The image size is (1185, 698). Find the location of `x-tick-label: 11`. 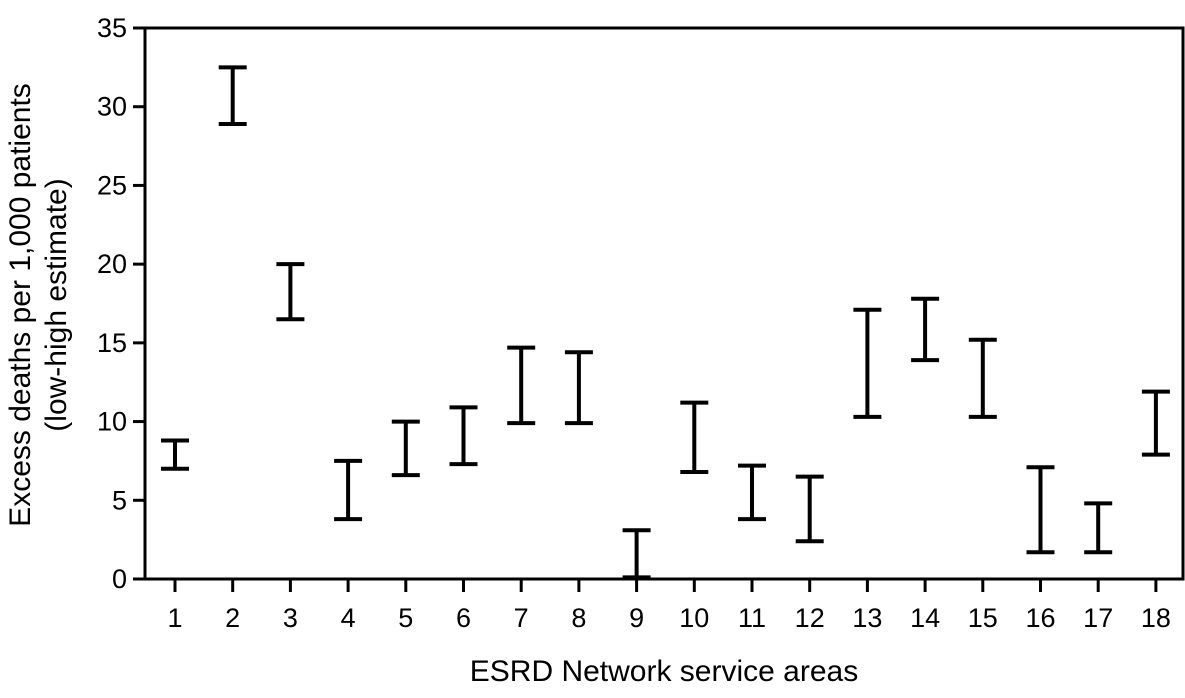

x-tick-label: 11 is located at coordinates (752, 618).